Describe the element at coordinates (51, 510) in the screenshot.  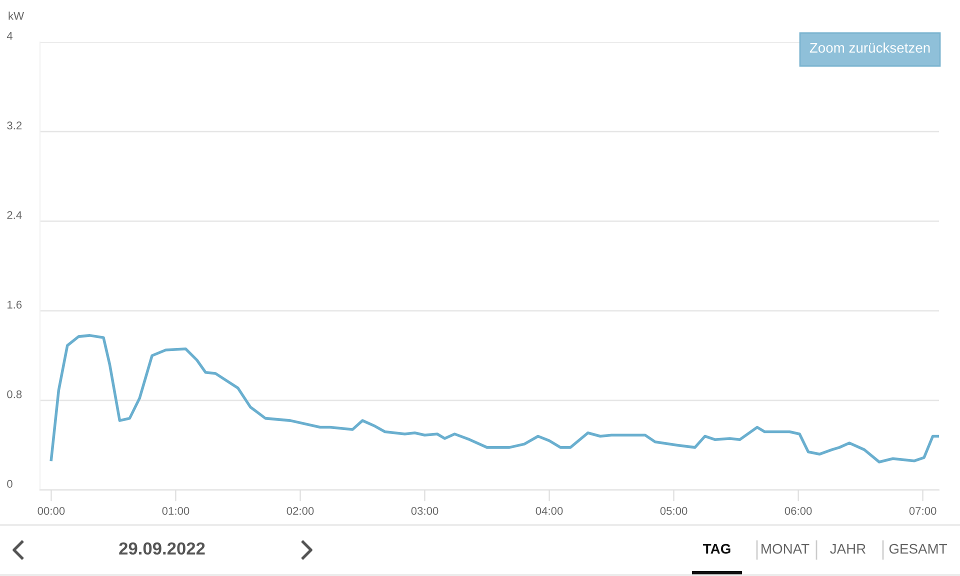
I see `x-tick-label: 00:00` at that location.